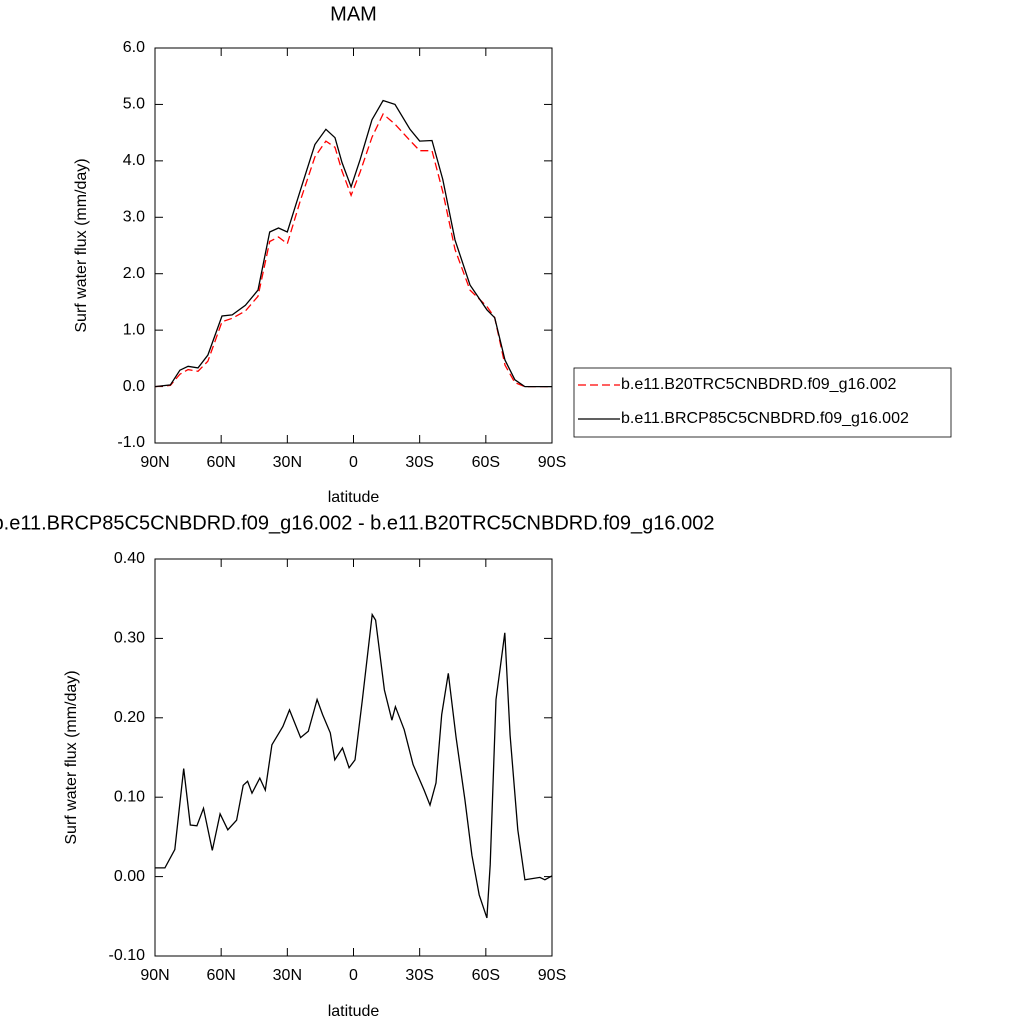 Image resolution: width=1024 pixels, height=1024 pixels. I want to click on y-tick-label: 4.0, so click(134, 160).